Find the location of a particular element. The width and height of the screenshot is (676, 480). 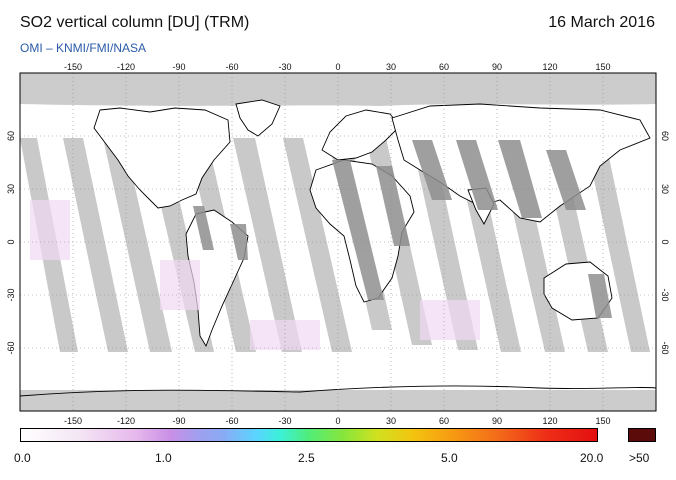

colorbar-over-label: >50 is located at coordinates (639, 458).